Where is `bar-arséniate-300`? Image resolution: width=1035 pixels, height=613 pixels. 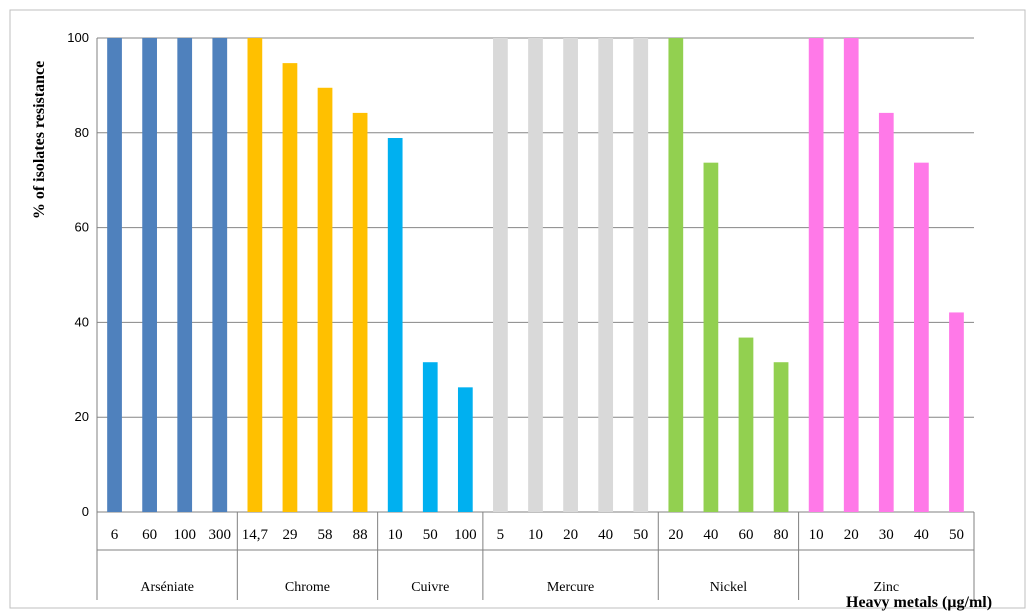
bar-arséniate-300 is located at coordinates (220, 275).